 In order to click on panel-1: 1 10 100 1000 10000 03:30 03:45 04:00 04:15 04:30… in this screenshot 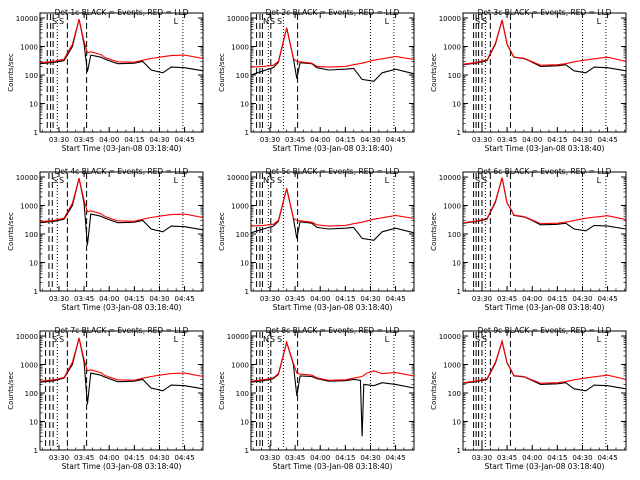, I will do `click(105, 80)`.